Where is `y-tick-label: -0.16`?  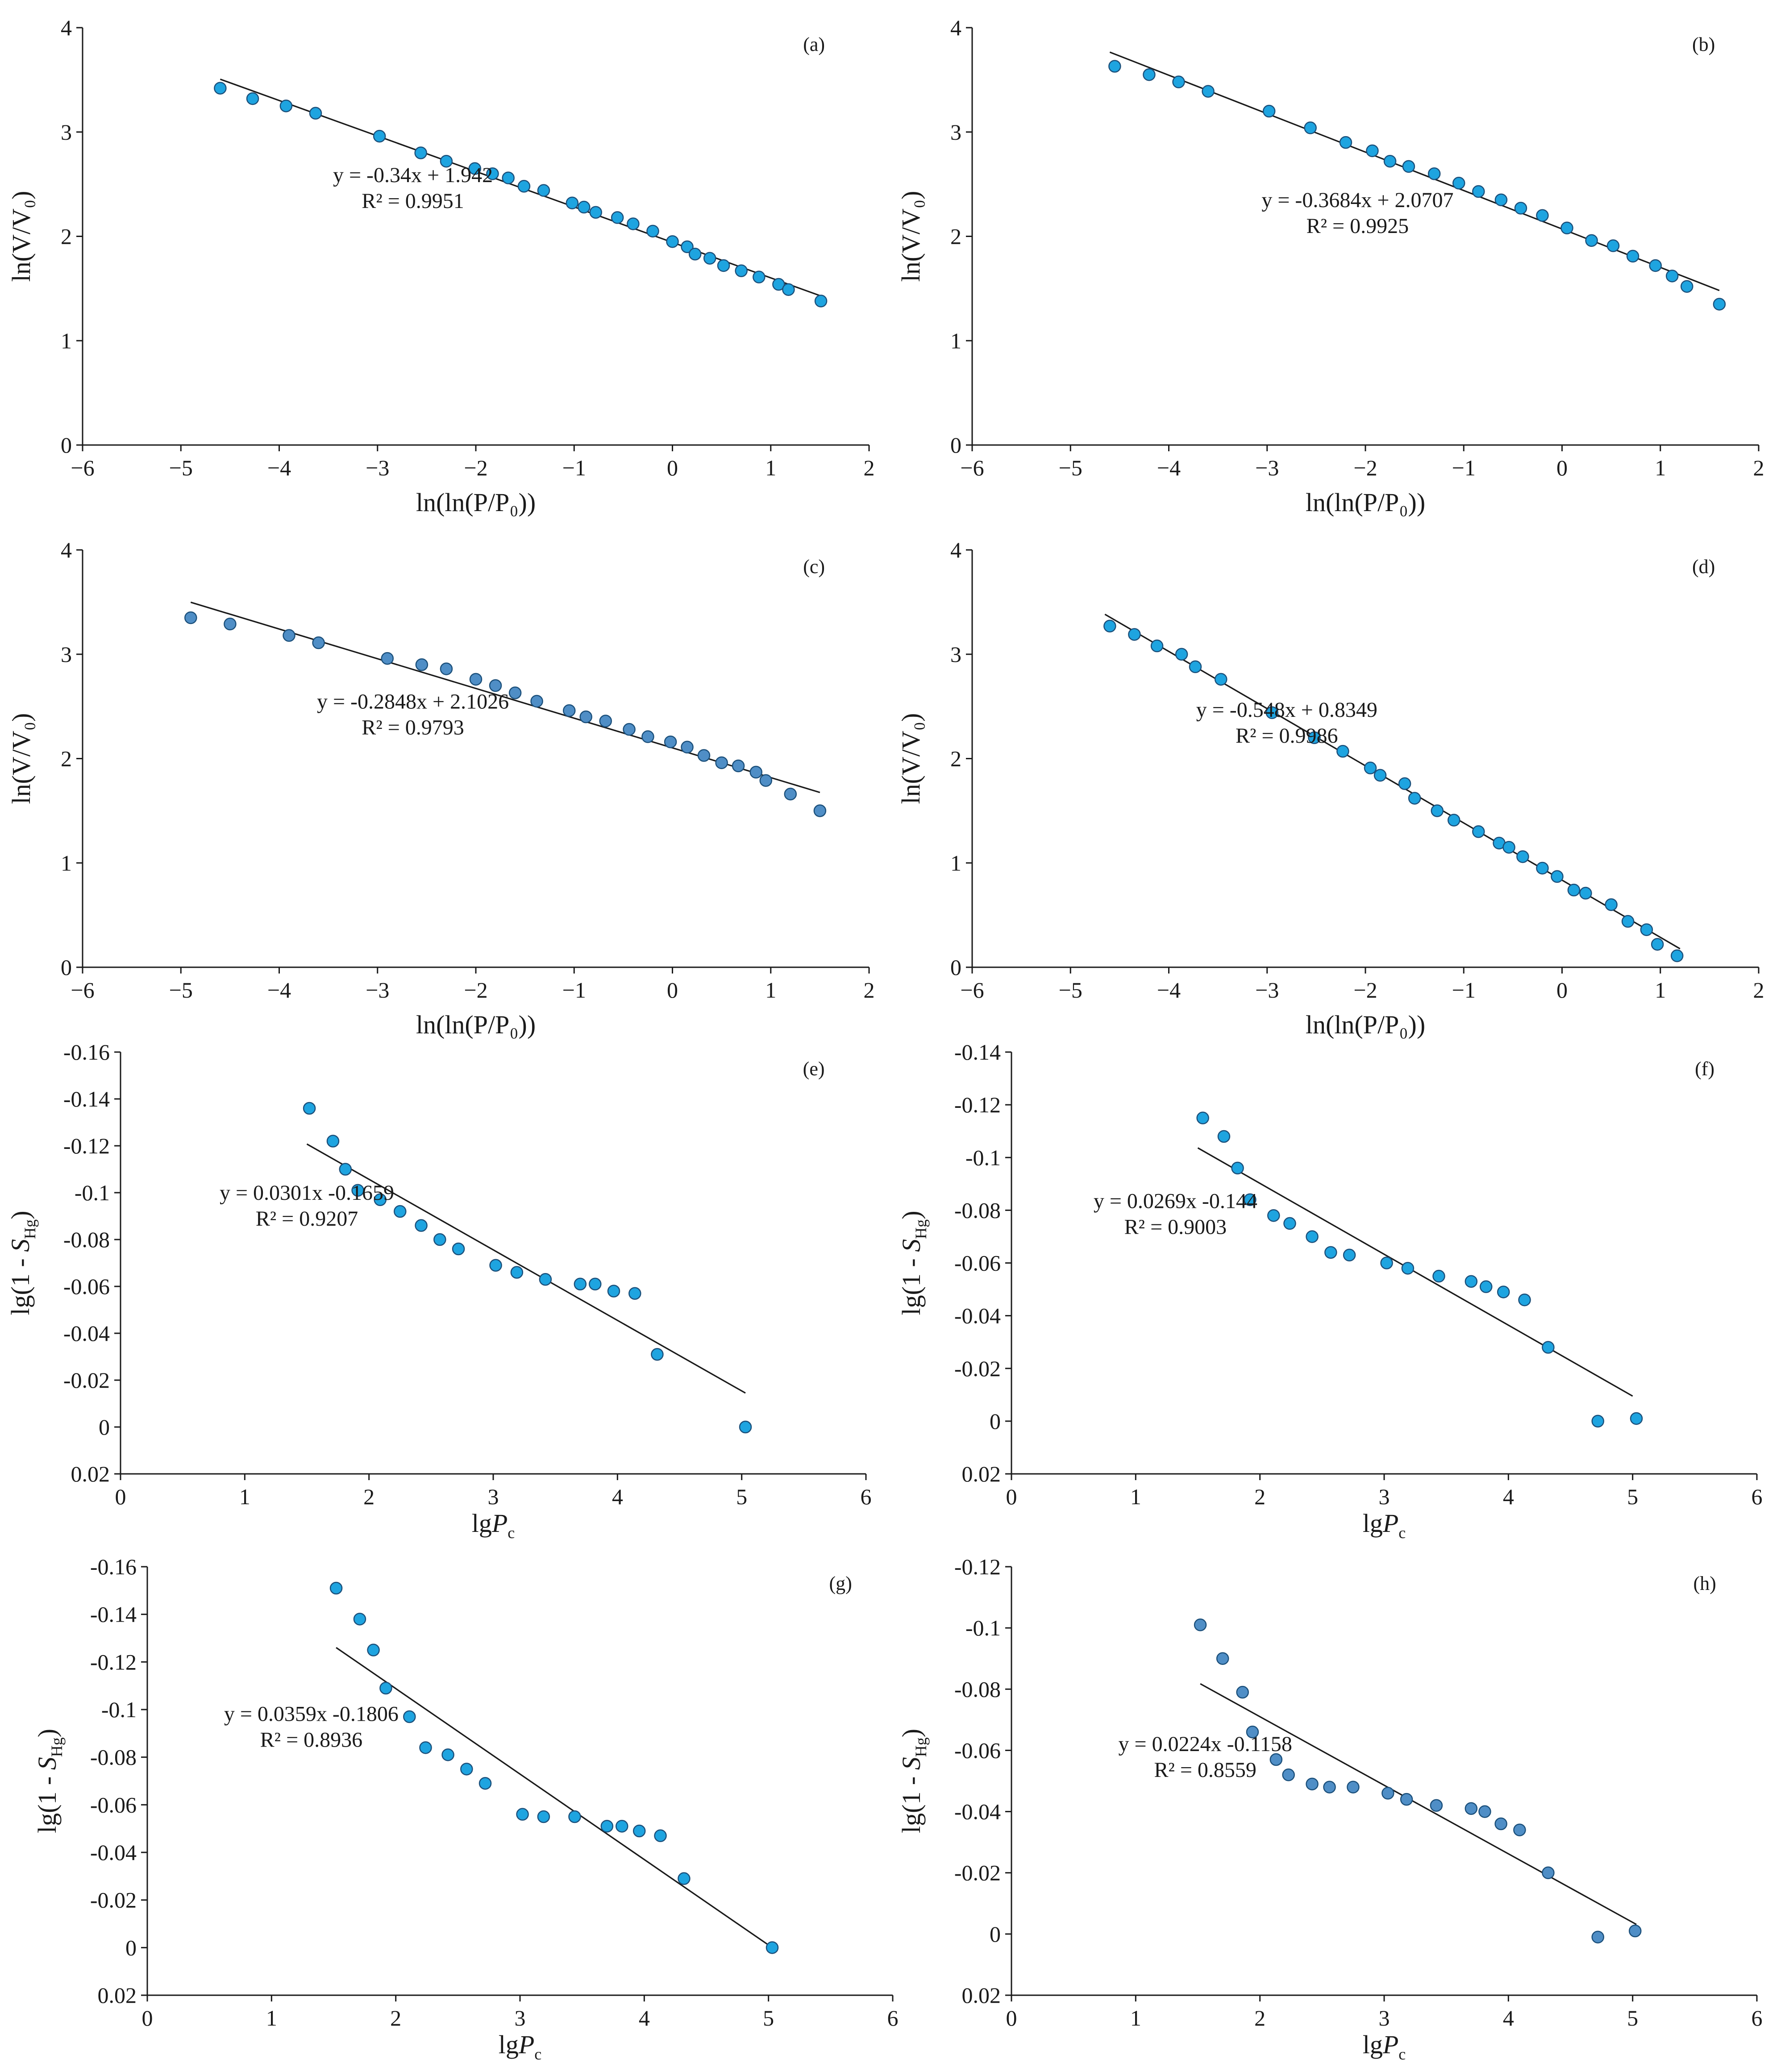
y-tick-label: -0.16 is located at coordinates (86, 1052).